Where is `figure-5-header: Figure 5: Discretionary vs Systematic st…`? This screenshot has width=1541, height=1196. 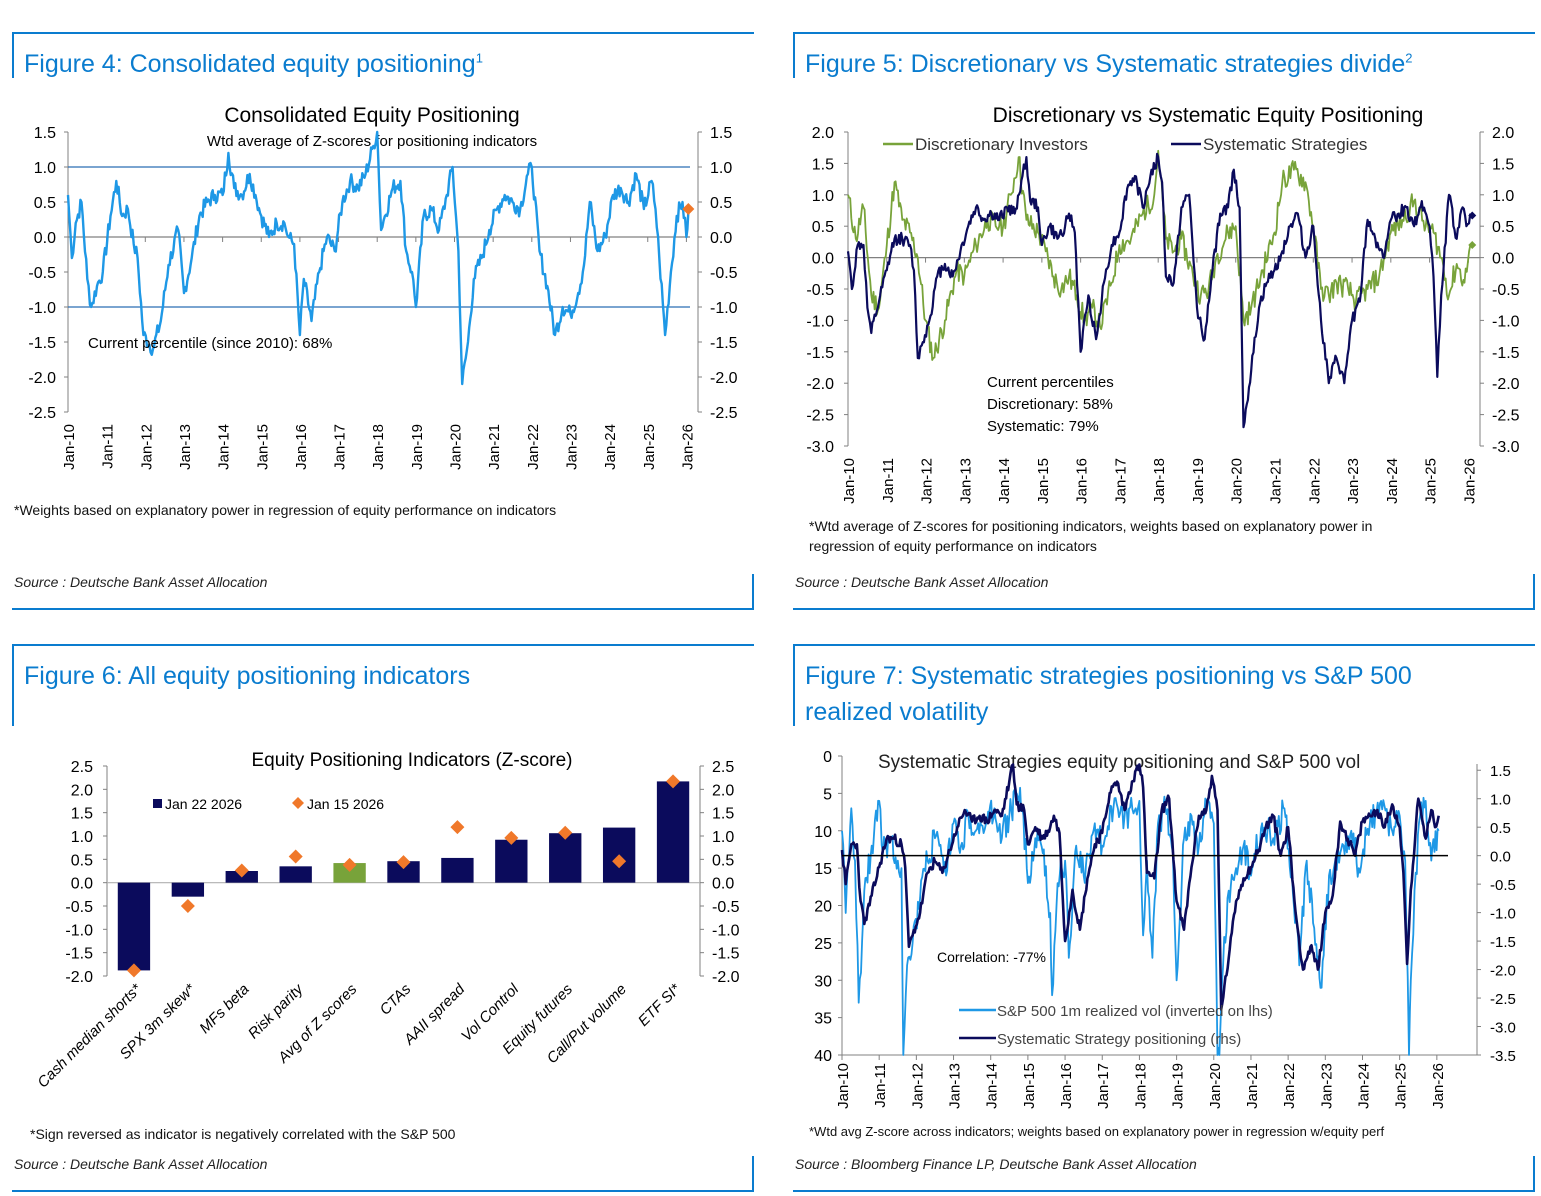 figure-5-header: Figure 5: Discretionary vs Systematic st… is located at coordinates (1164, 55).